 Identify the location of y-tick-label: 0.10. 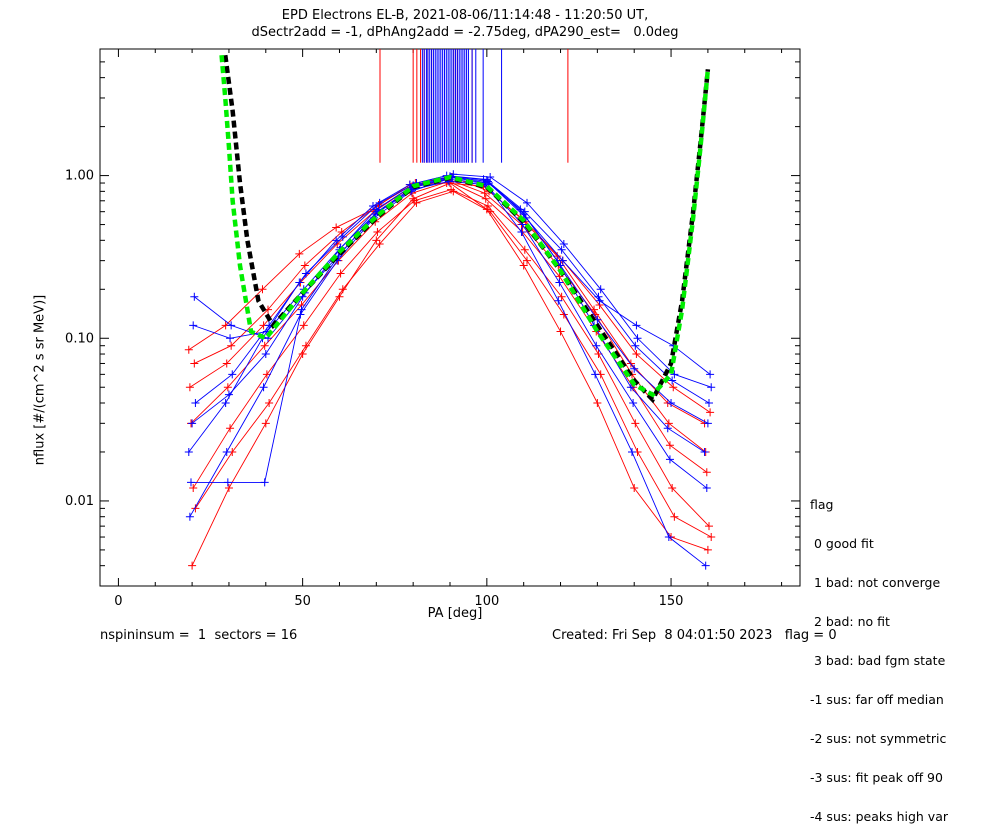
(79, 338).